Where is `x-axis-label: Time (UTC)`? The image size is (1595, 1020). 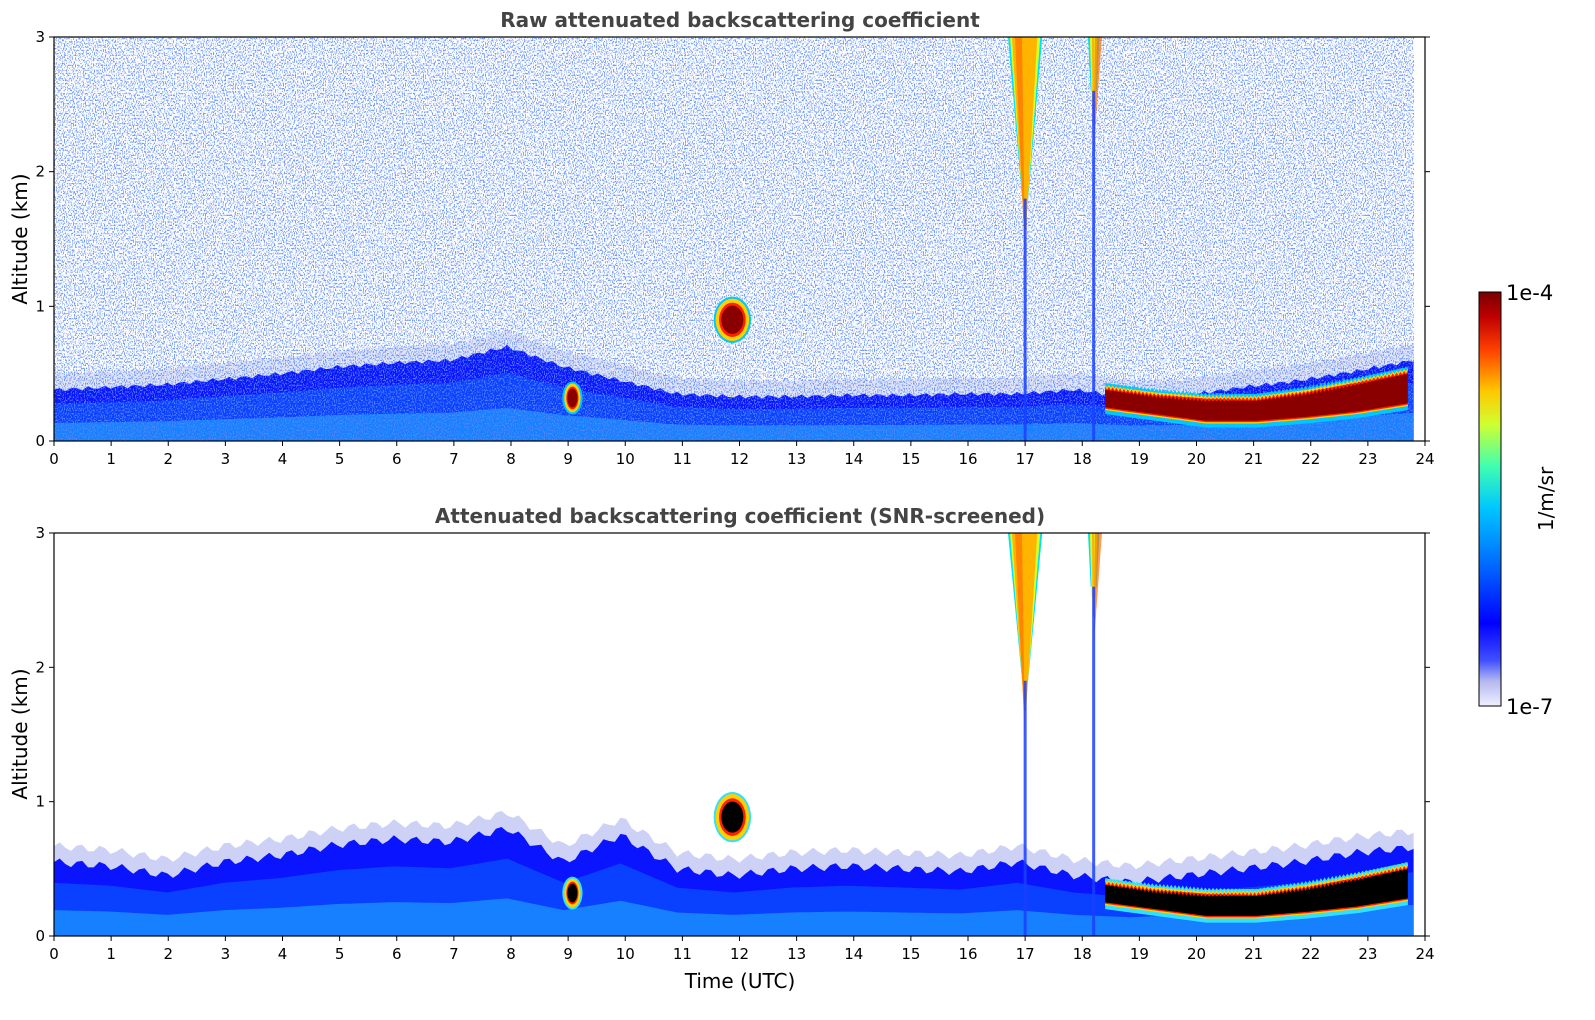
x-axis-label: Time (UTC) is located at coordinates (740, 981).